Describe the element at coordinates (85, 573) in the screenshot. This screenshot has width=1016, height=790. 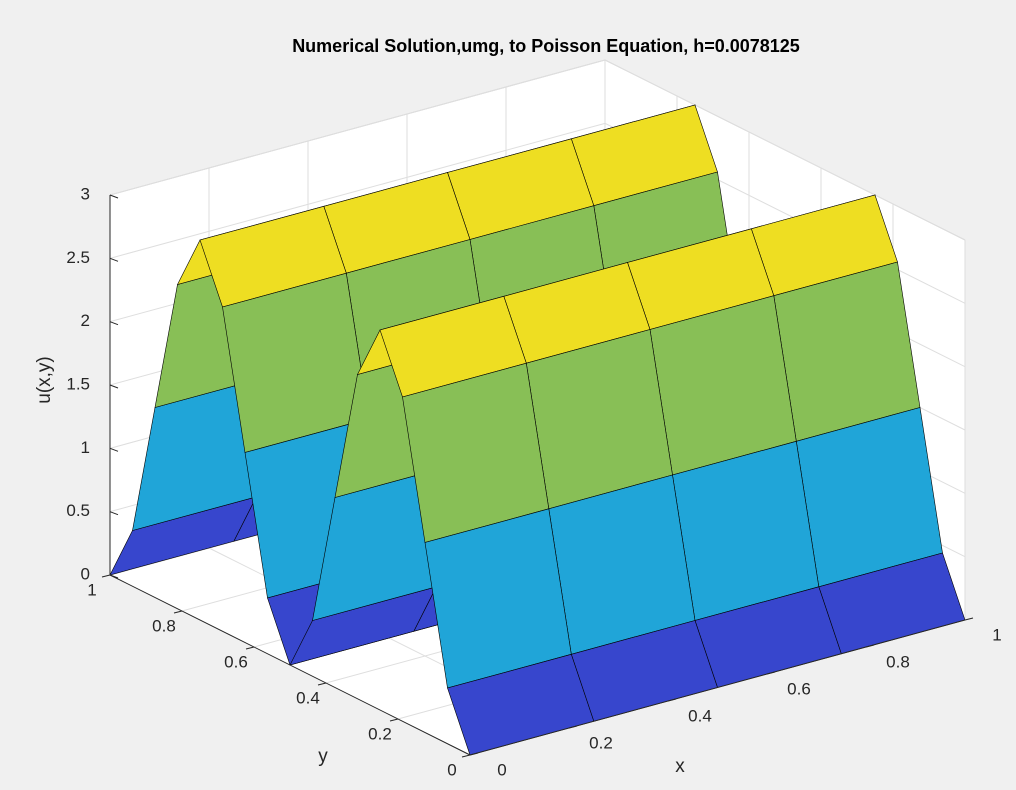
I see `z-tick-label: 0` at that location.